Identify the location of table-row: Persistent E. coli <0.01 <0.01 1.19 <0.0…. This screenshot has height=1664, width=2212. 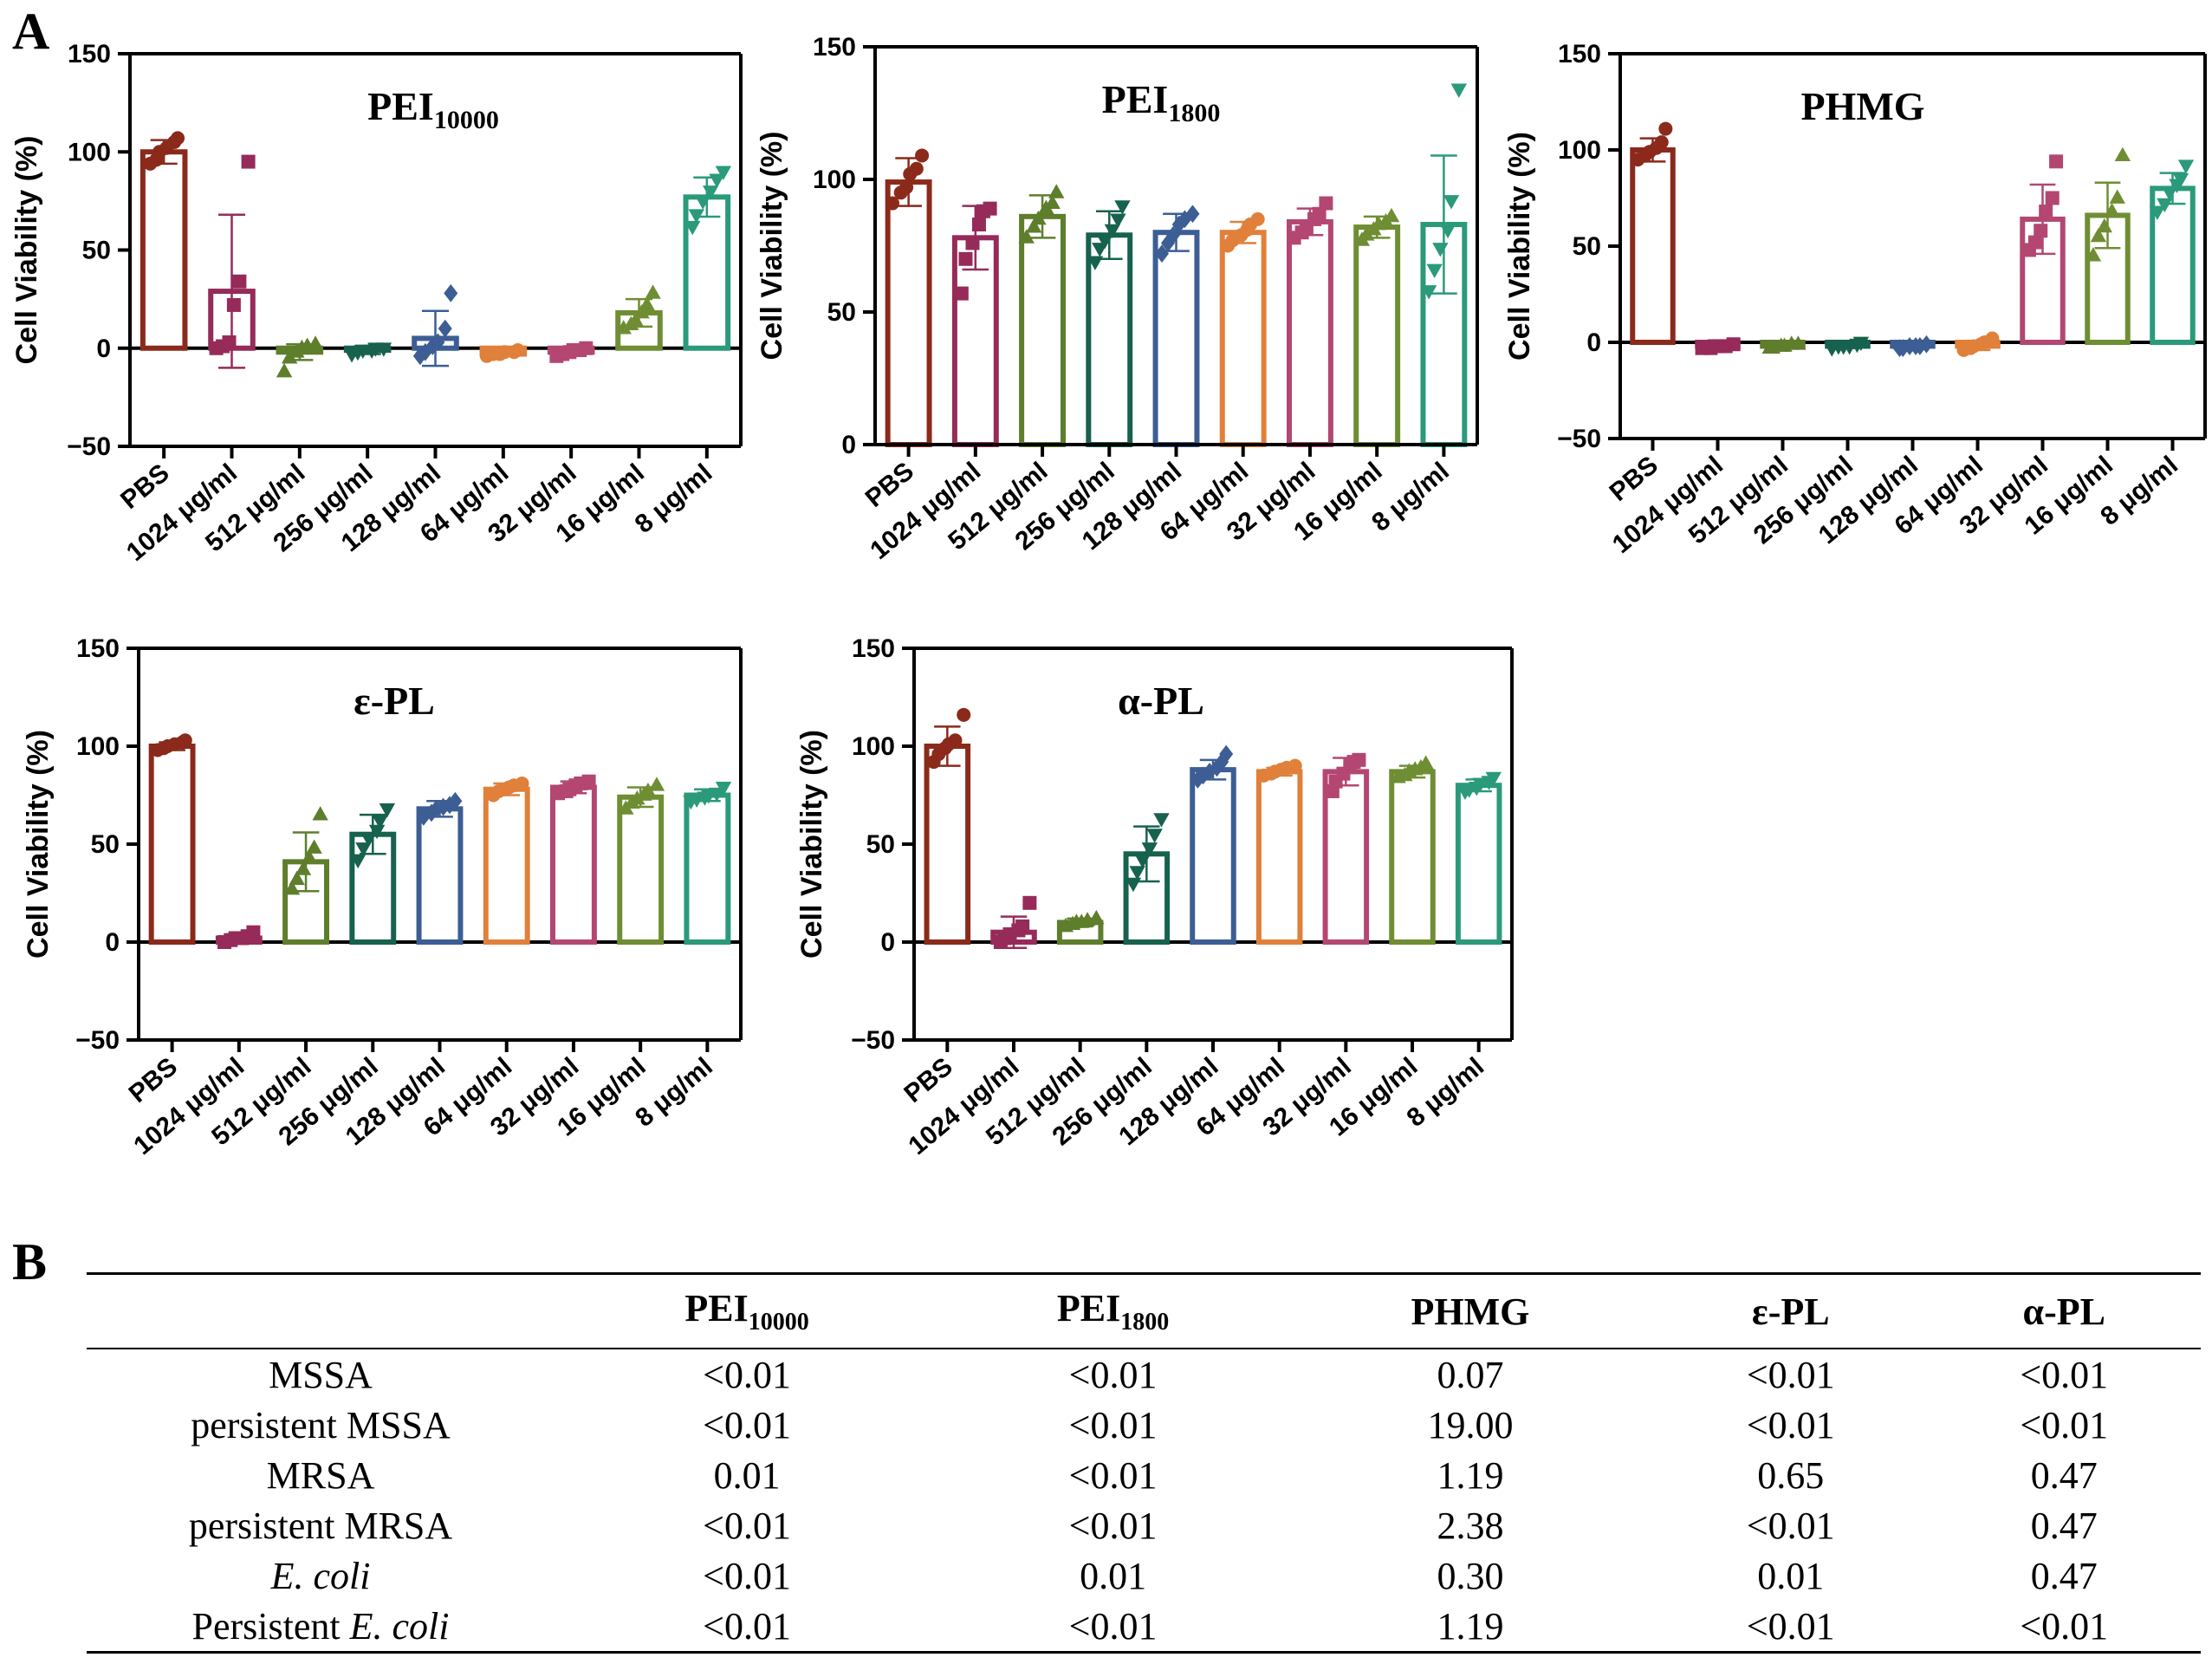
(1144, 1627).